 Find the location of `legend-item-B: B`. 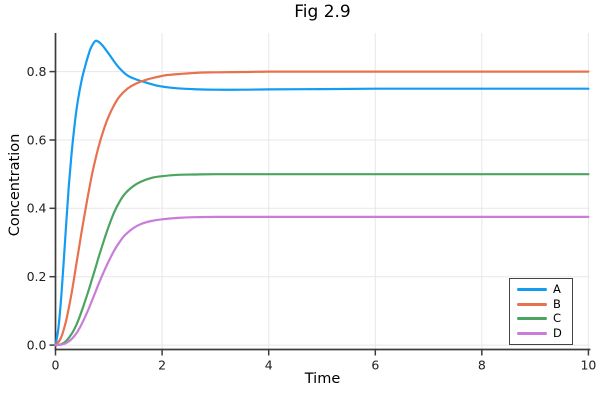

legend-item-B: B is located at coordinates (541, 303).